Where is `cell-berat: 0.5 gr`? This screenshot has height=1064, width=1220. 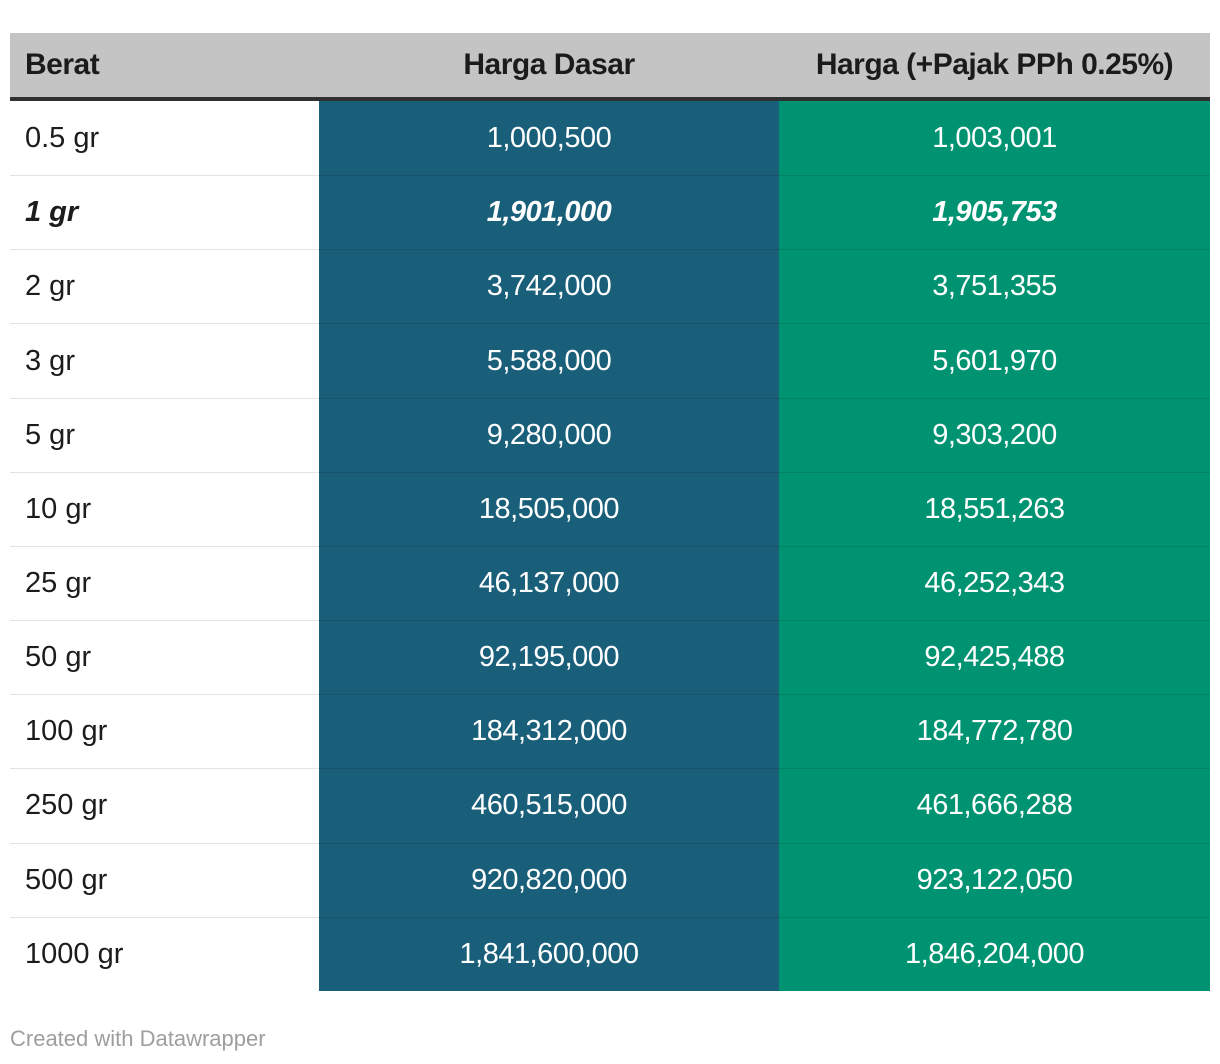
cell-berat: 0.5 gr is located at coordinates (164, 138).